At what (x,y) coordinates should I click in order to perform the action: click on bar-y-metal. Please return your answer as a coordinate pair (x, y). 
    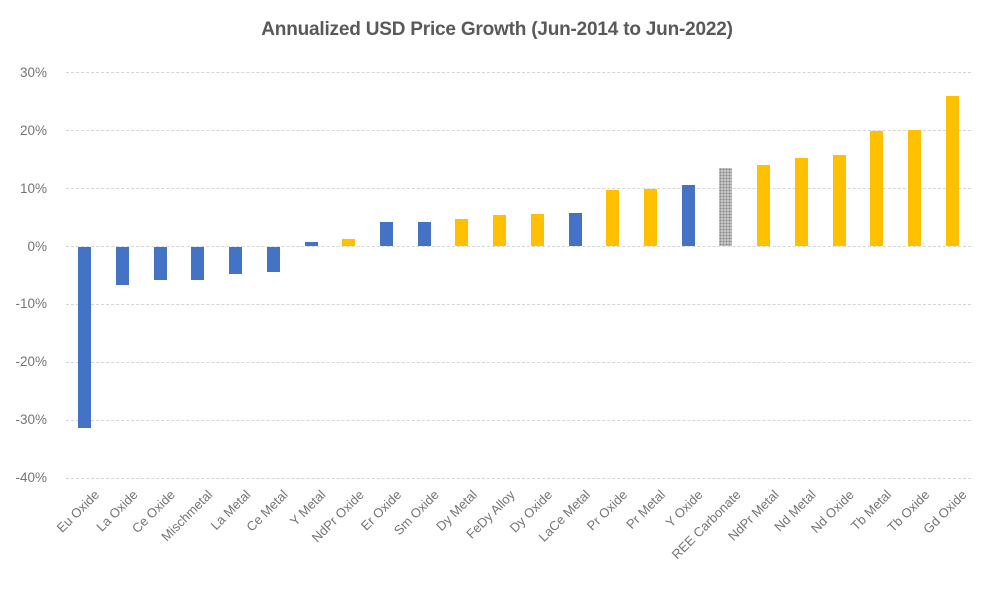
    Looking at the image, I should click on (311, 244).